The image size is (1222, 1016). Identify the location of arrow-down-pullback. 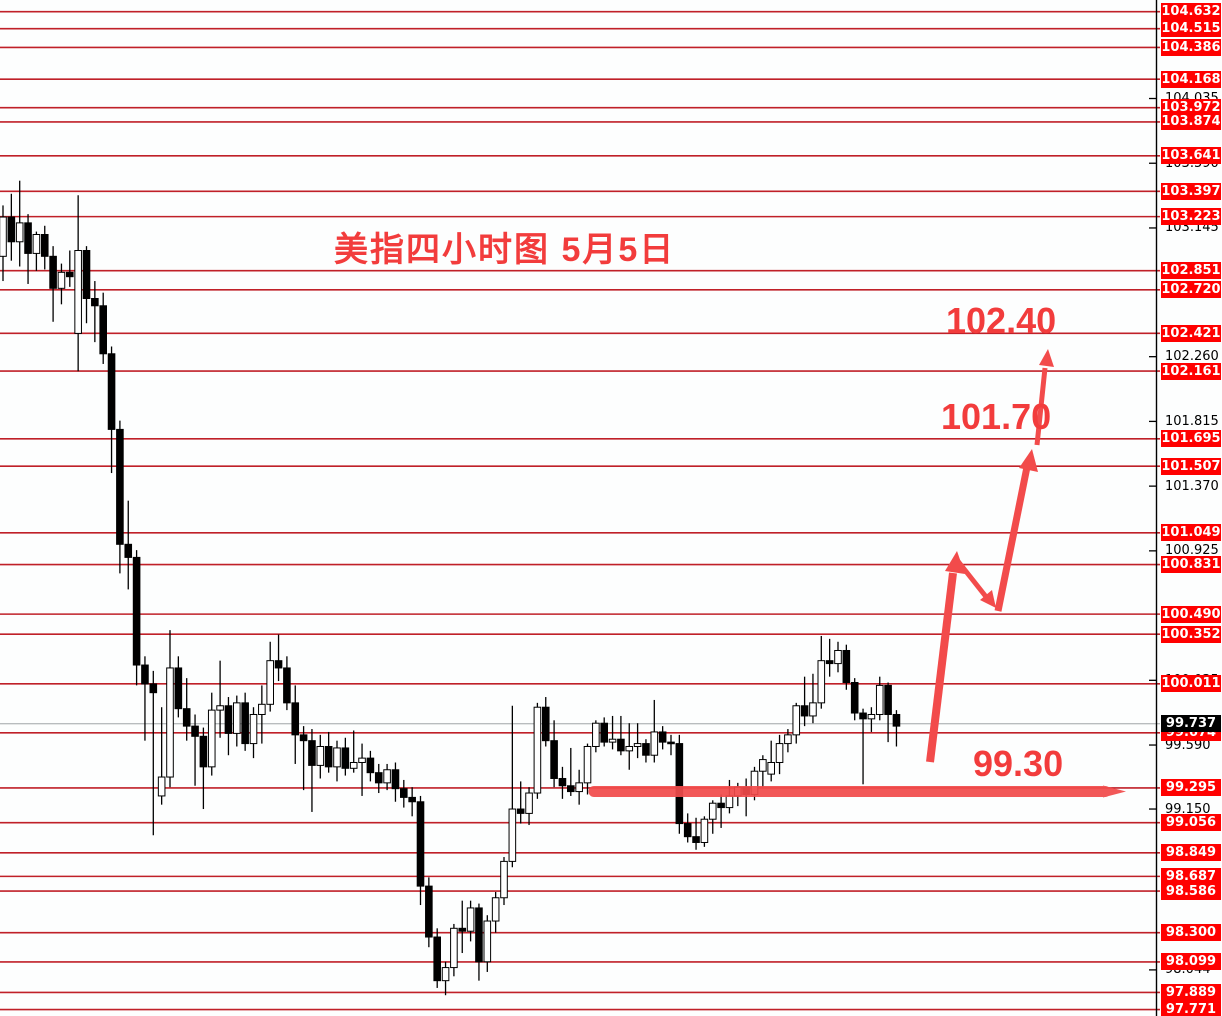
(975, 583).